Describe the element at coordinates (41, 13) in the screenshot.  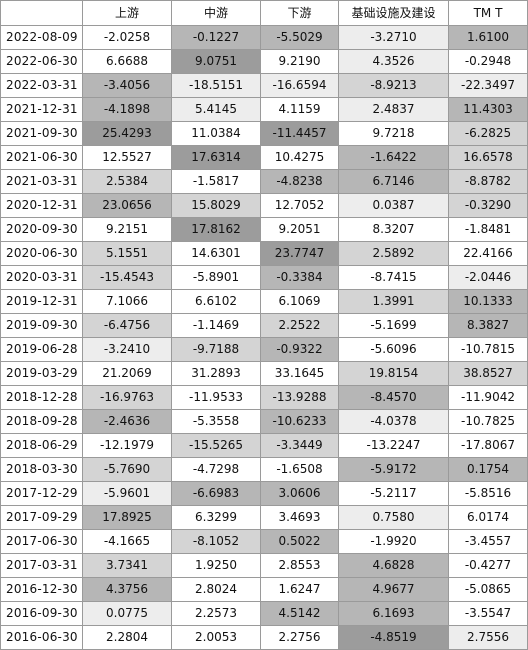
I see `corner-cell` at that location.